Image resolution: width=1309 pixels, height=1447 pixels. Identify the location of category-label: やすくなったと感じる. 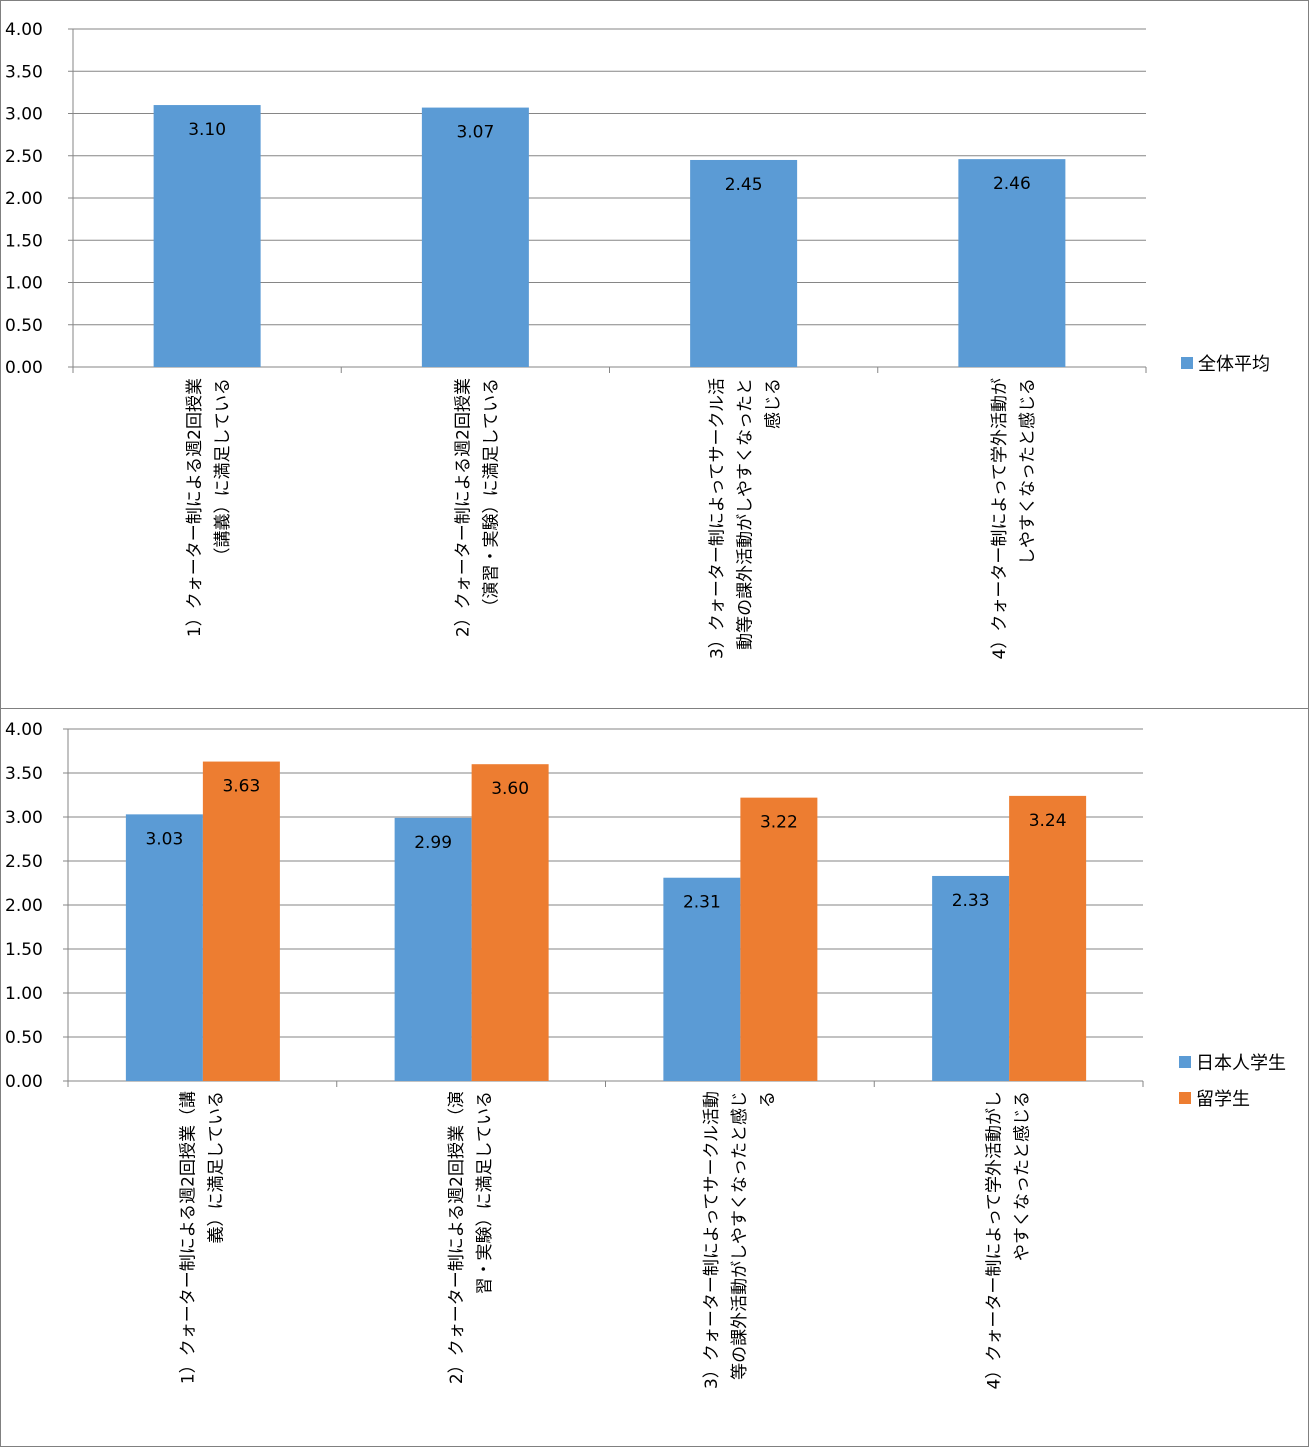
(1023, 1176).